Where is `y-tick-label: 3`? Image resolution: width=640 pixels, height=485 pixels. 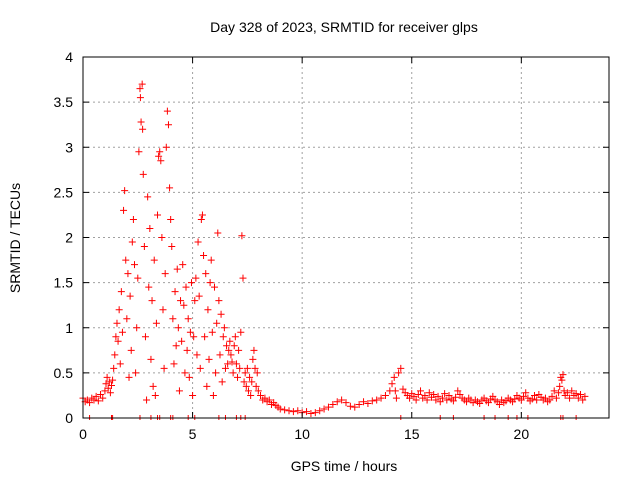
y-tick-label: 3 is located at coordinates (69, 147).